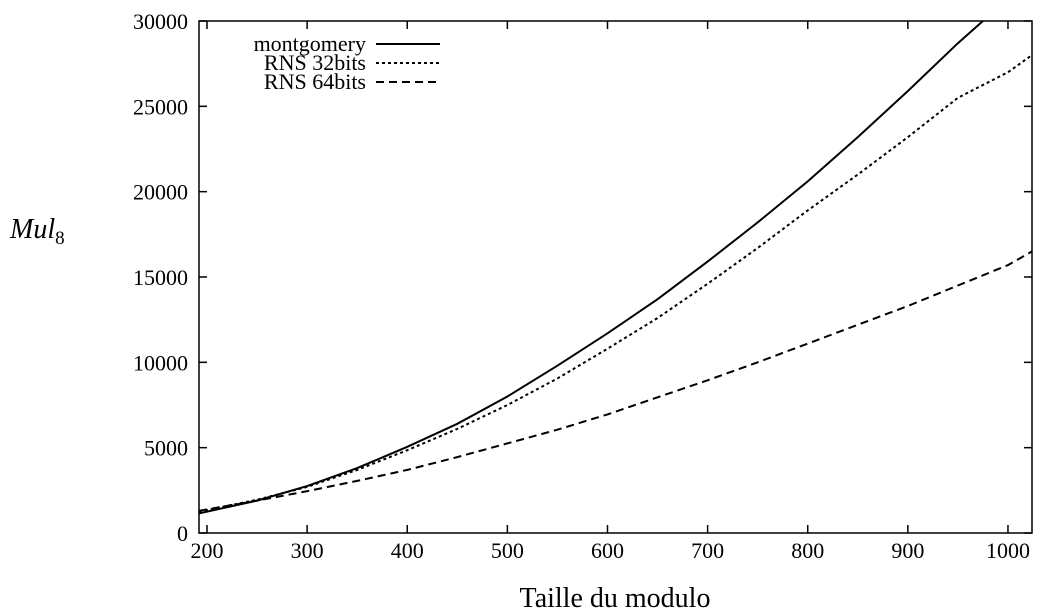 Image resolution: width=1041 pixels, height=611 pixels. Describe the element at coordinates (615, 597) in the screenshot. I see `x-axis-title: Taille du modulo` at that location.